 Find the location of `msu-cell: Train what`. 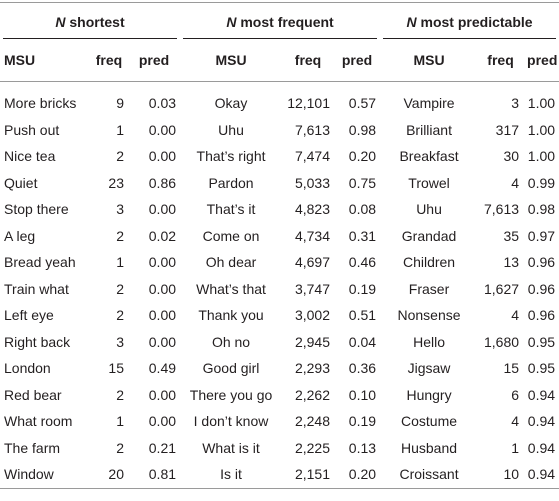

msu-cell: Train what is located at coordinates (36, 288).